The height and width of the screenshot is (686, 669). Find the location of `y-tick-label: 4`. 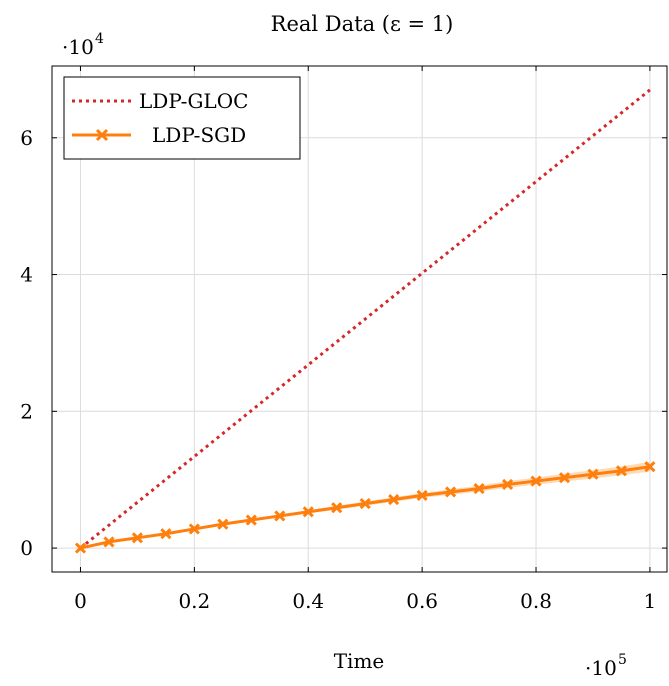

y-tick-label: 4 is located at coordinates (26, 275).